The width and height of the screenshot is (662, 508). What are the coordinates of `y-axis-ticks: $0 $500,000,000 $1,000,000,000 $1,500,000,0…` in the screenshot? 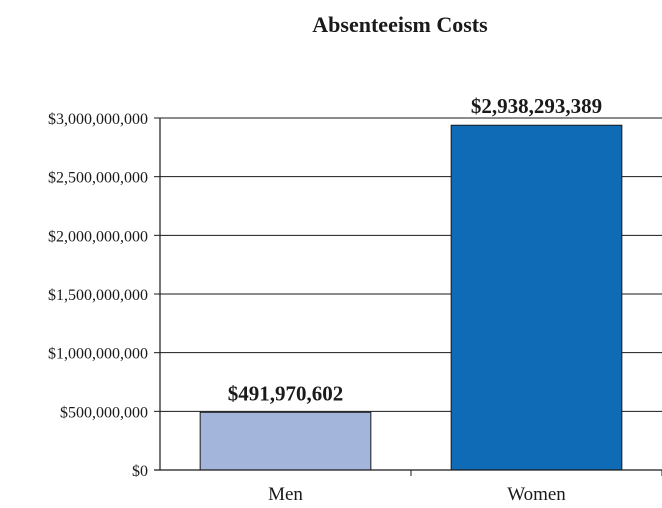 It's located at (104, 295).